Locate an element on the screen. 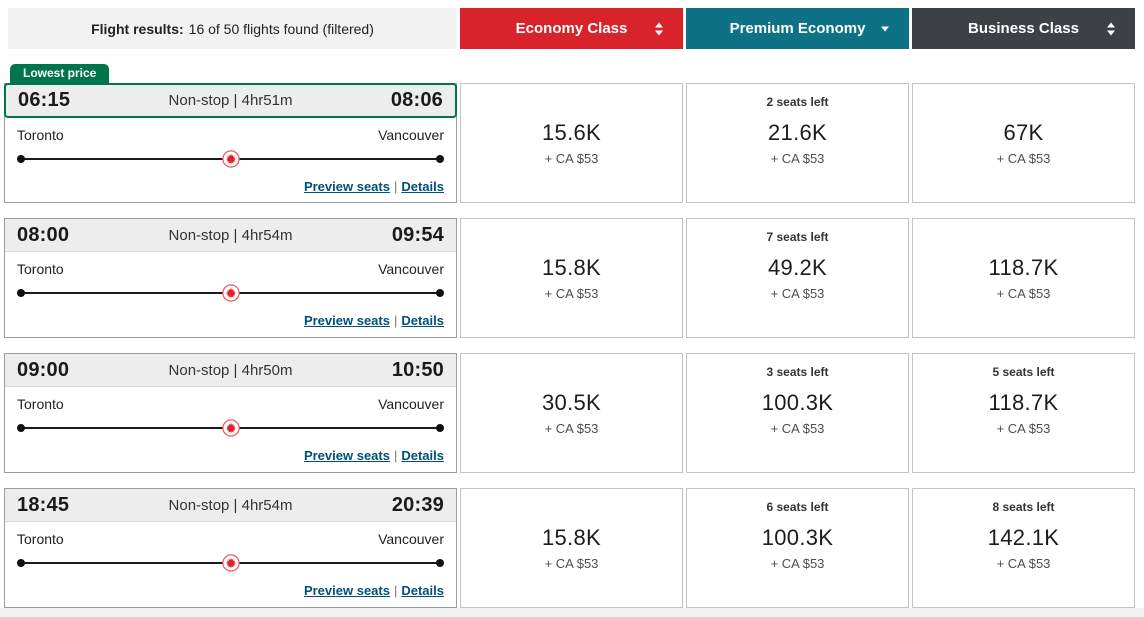 Image resolution: width=1144 pixels, height=617 pixels. route-info: Non-stop | 4hr51m is located at coordinates (230, 100).